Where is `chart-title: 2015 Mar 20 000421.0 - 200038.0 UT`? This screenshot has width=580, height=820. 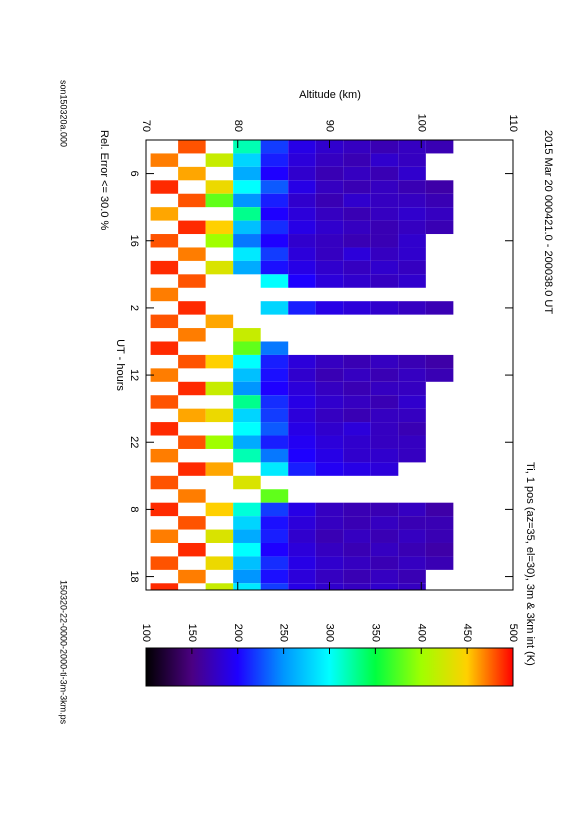 chart-title: 2015 Mar 20 000421.0 - 200038.0 UT is located at coordinates (548, 222).